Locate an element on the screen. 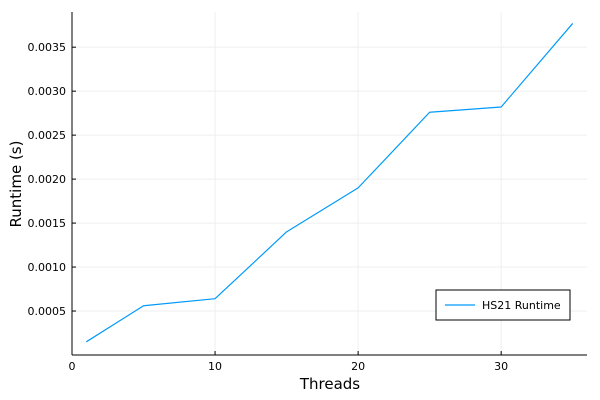 This screenshot has width=600, height=400. x-tick-label: 10 is located at coordinates (215, 366).